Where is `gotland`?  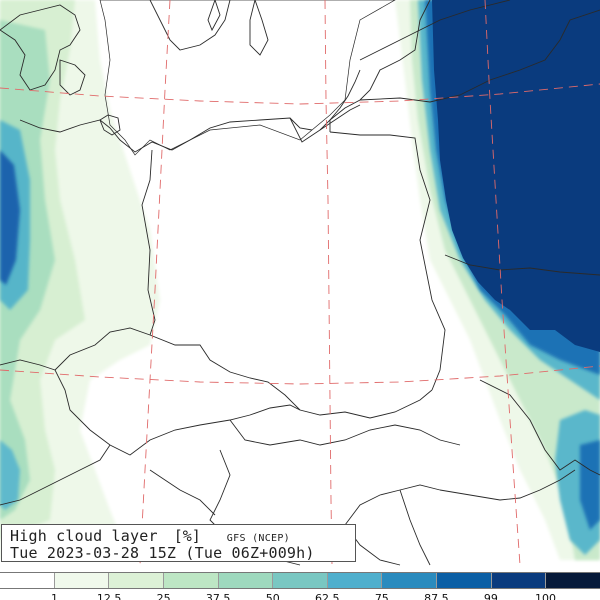 gotland is located at coordinates (259, 28).